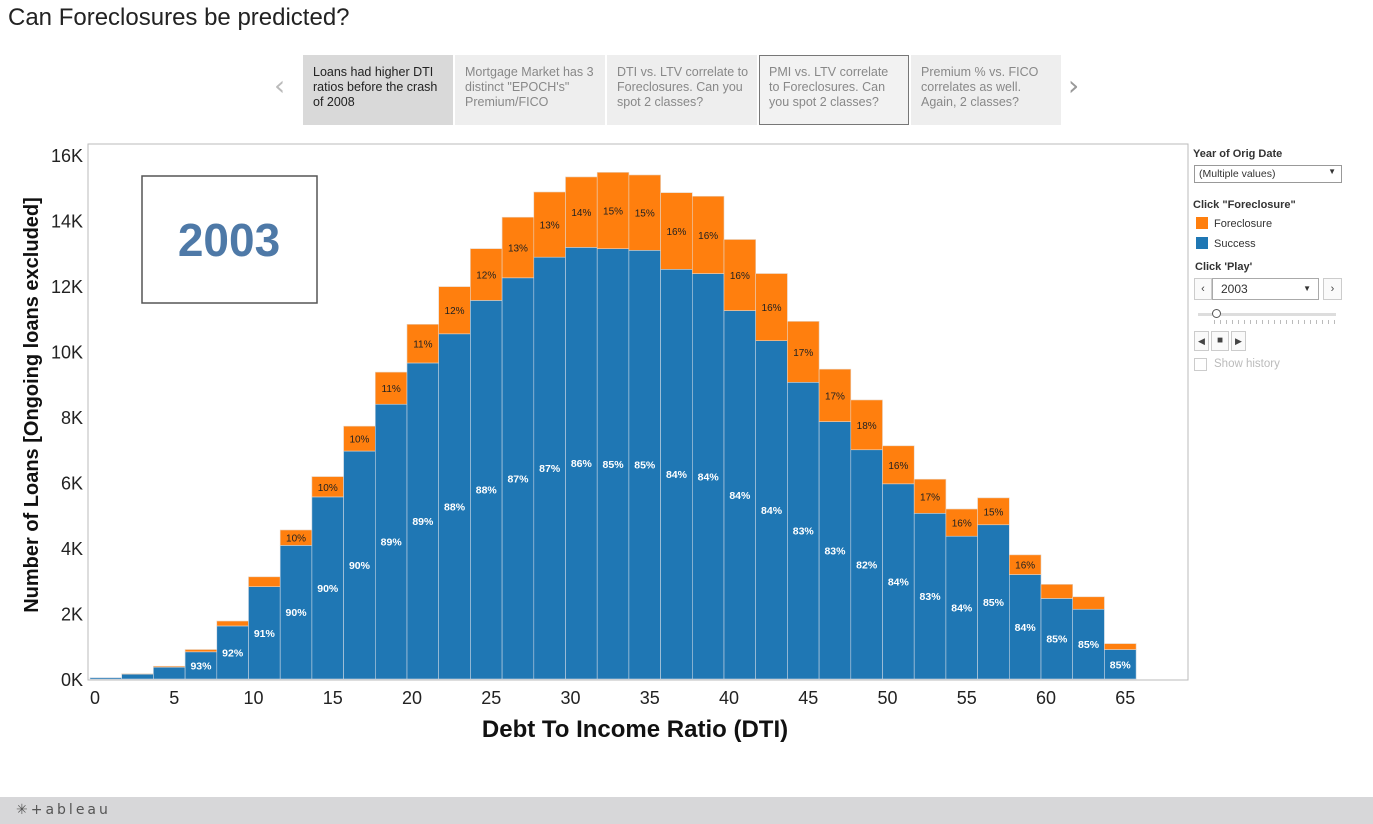 This screenshot has height=824, width=1373. I want to click on bar-label-success: 89%, so click(423, 522).